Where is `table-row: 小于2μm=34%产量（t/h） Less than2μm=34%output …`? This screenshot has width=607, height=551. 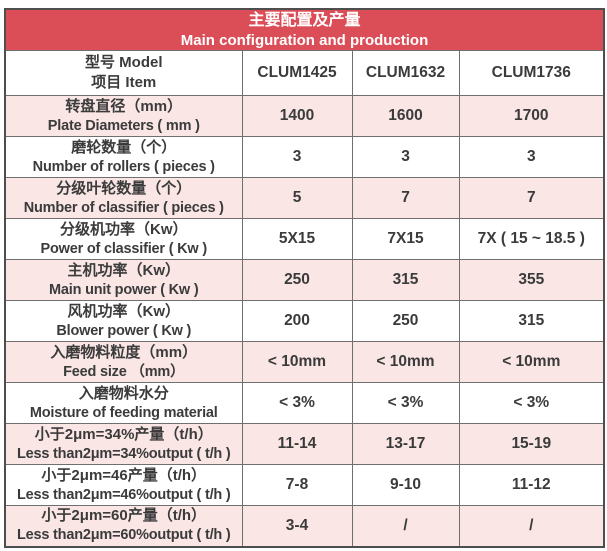
table-row: 小于2μm=34%产量（t/h） Less than2μm=34%output … is located at coordinates (304, 444).